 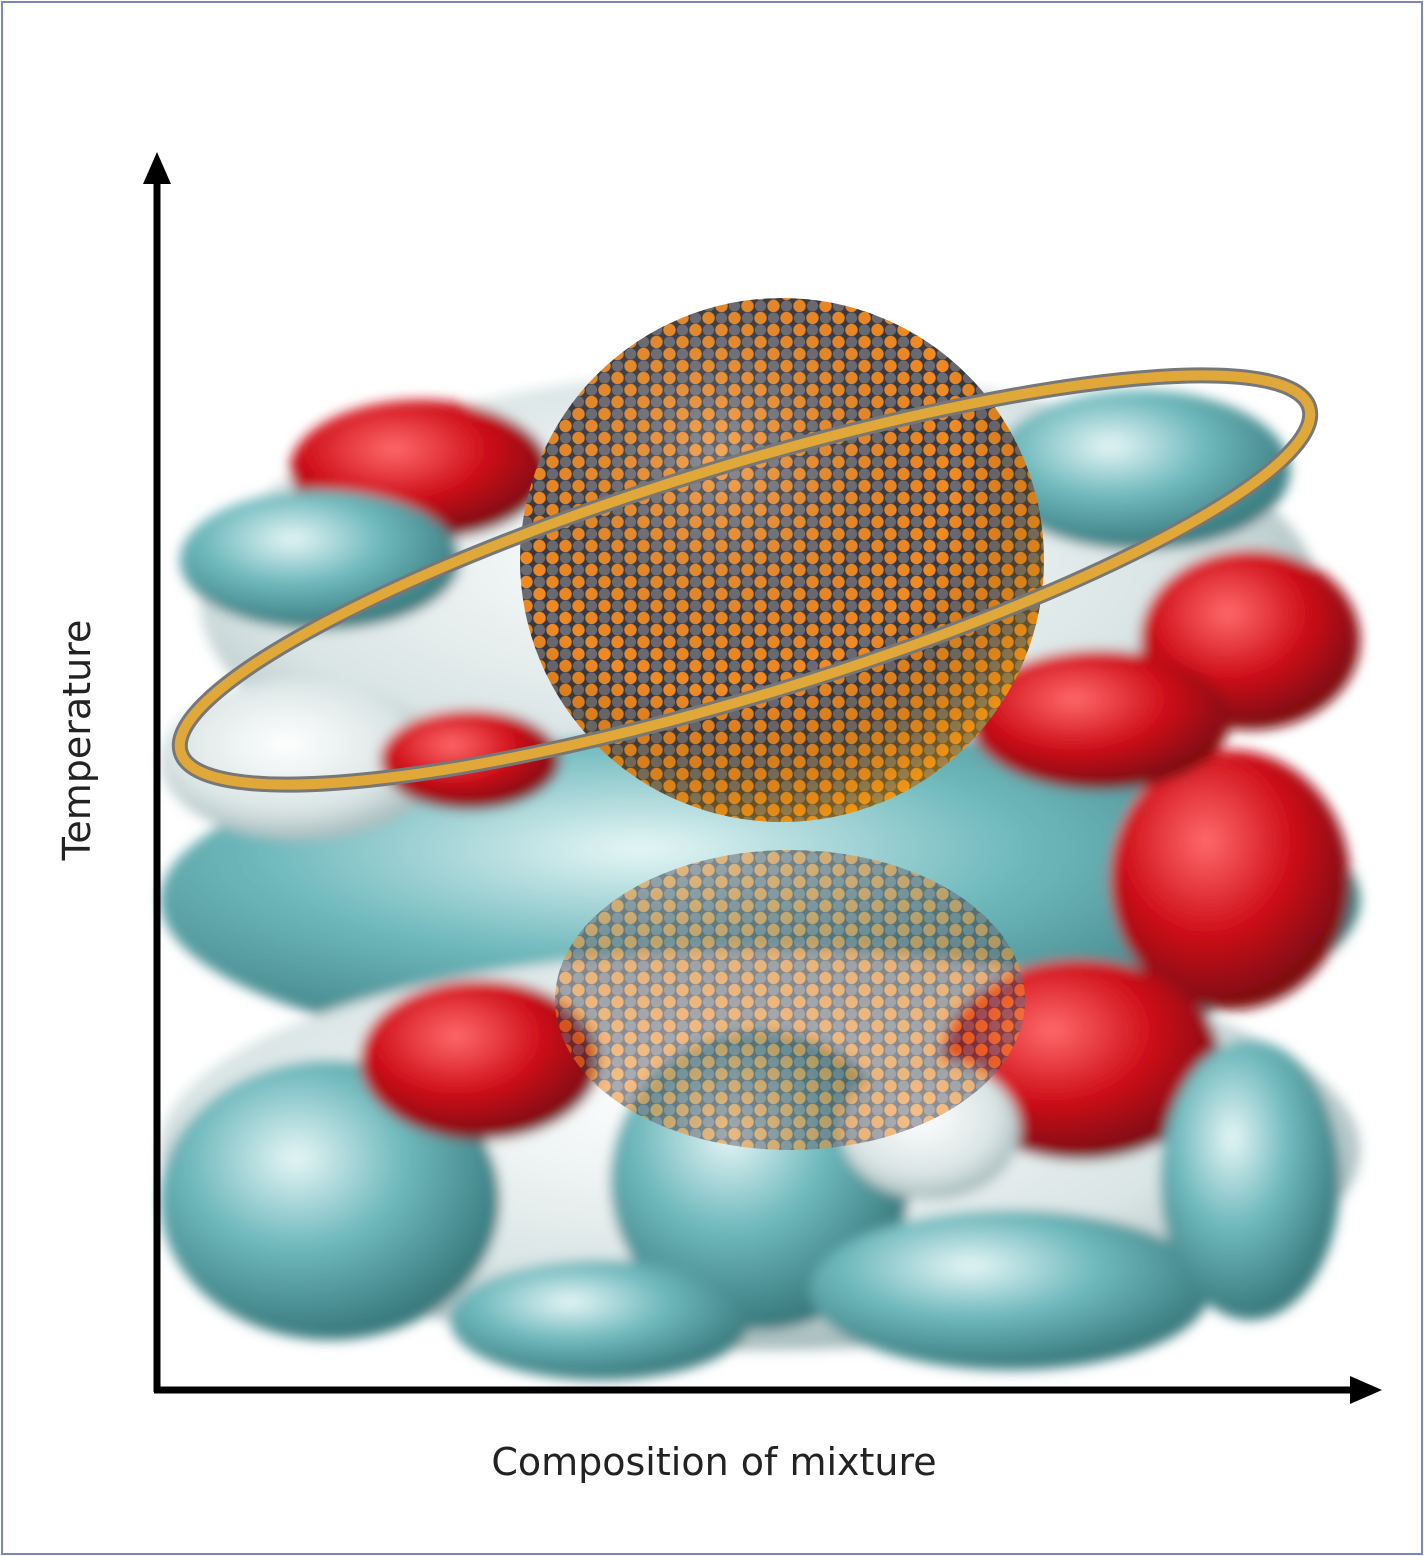 I want to click on y-axis-label: Temperature, so click(x=77, y=741).